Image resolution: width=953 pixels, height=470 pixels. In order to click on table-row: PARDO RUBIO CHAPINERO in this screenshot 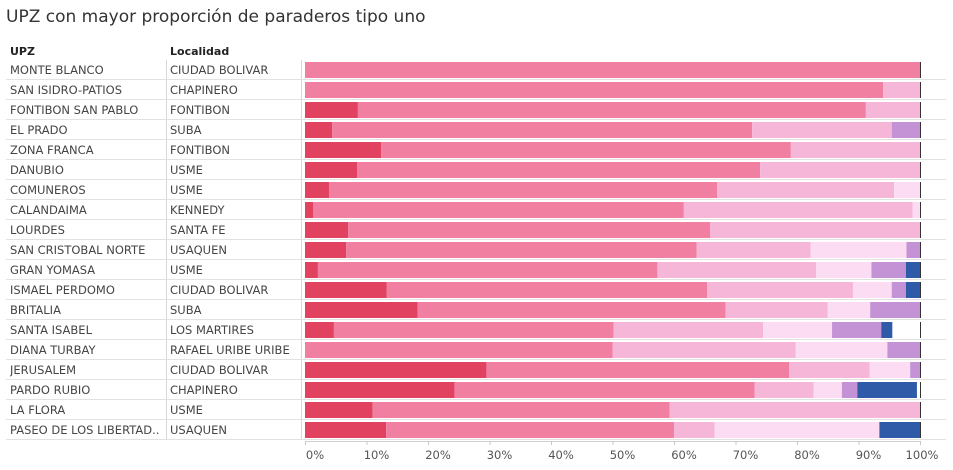, I will do `click(476, 390)`.